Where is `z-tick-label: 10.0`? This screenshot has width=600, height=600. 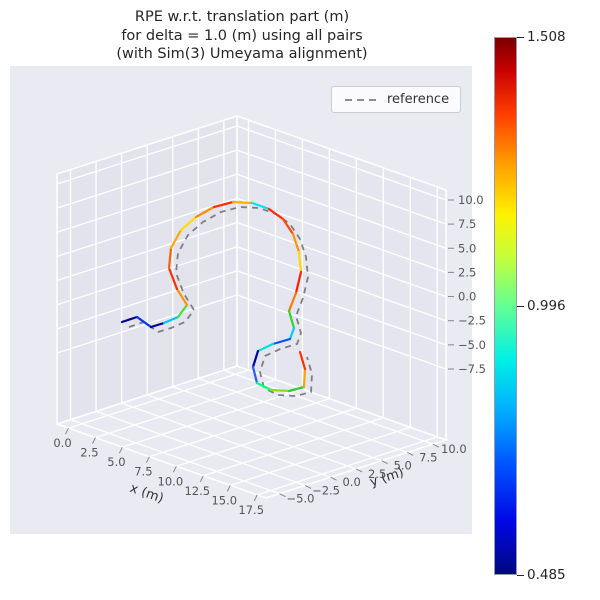 z-tick-label: 10.0 is located at coordinates (471, 200).